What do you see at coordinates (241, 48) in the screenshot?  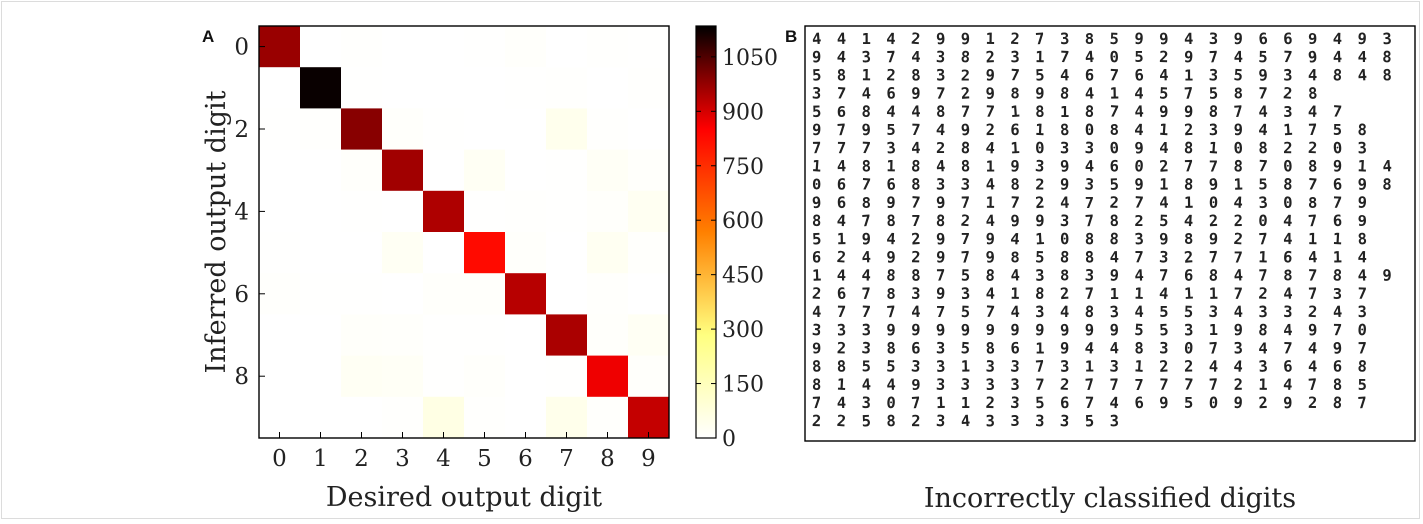 I see `y-tick-label: 0` at bounding box center [241, 48].